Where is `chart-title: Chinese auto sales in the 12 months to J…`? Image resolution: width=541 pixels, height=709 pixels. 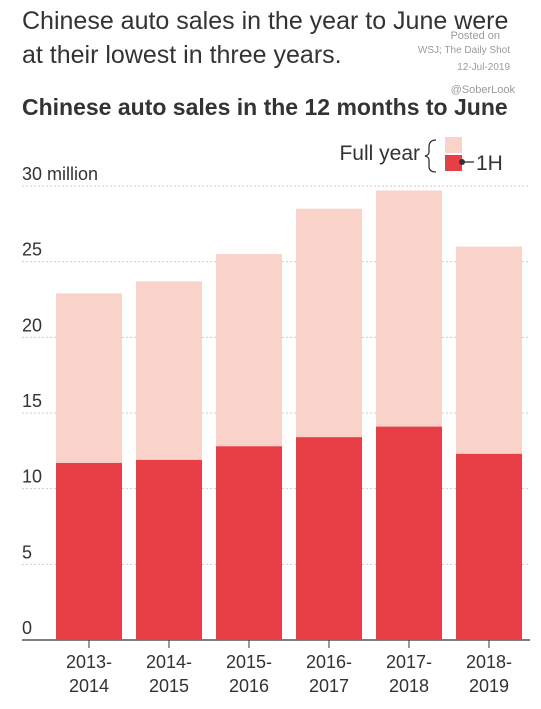
chart-title: Chinese auto sales in the 12 months to J… is located at coordinates (265, 107).